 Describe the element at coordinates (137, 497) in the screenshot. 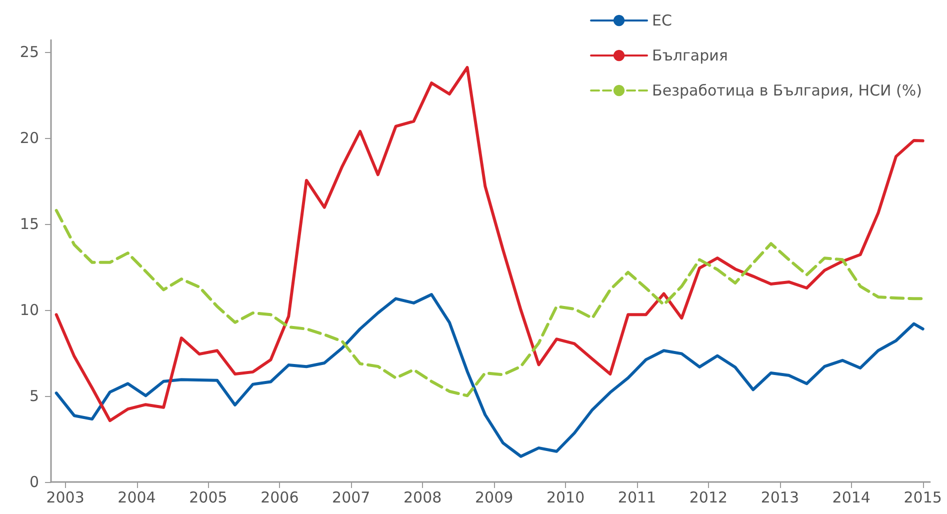

I see `x-tick-label: 2004` at that location.